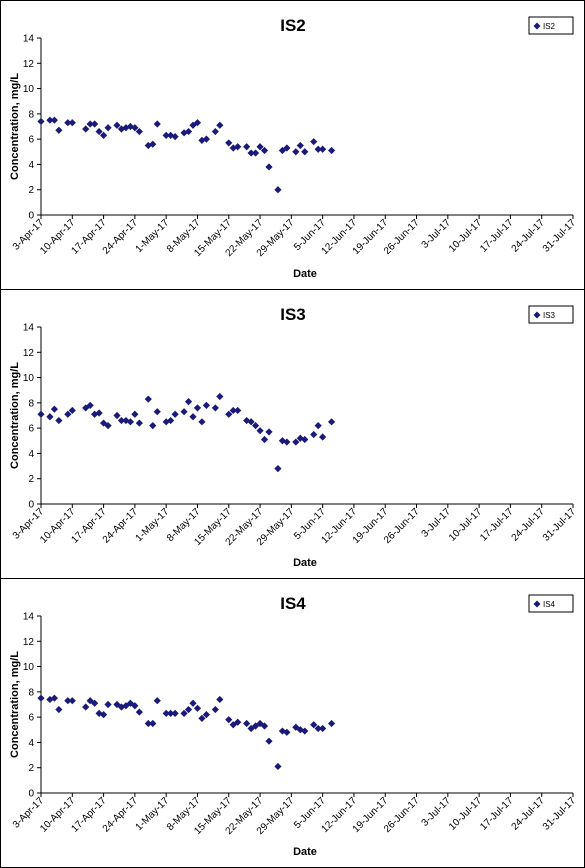  I want to click on legend: IS3, so click(551, 314).